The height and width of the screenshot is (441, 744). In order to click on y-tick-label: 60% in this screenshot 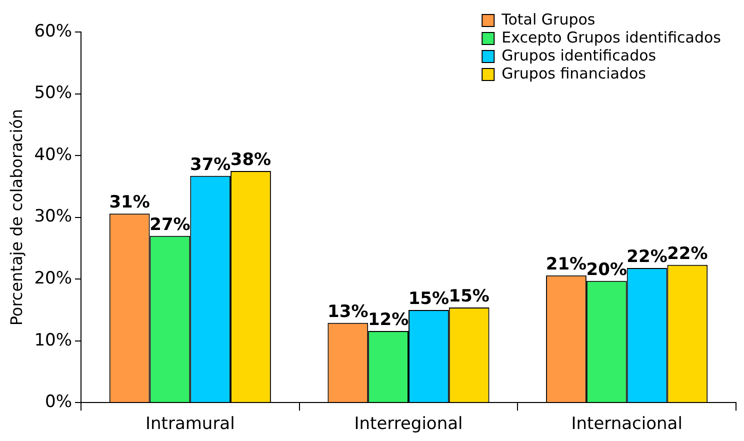, I will do `click(53, 31)`.